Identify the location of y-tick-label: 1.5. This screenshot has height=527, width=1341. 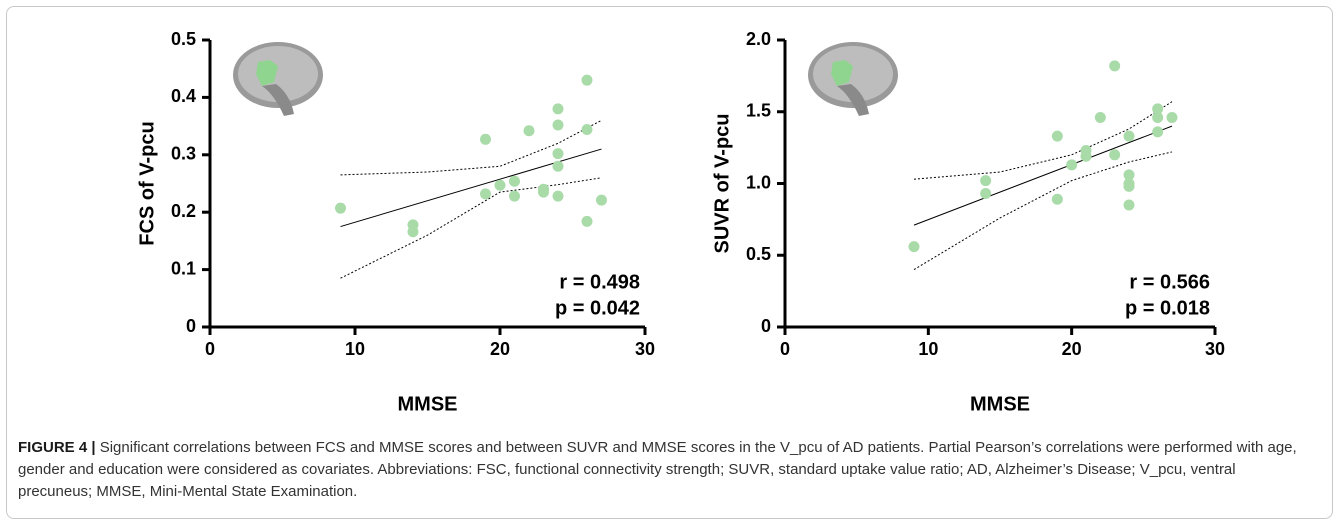
(758, 111).